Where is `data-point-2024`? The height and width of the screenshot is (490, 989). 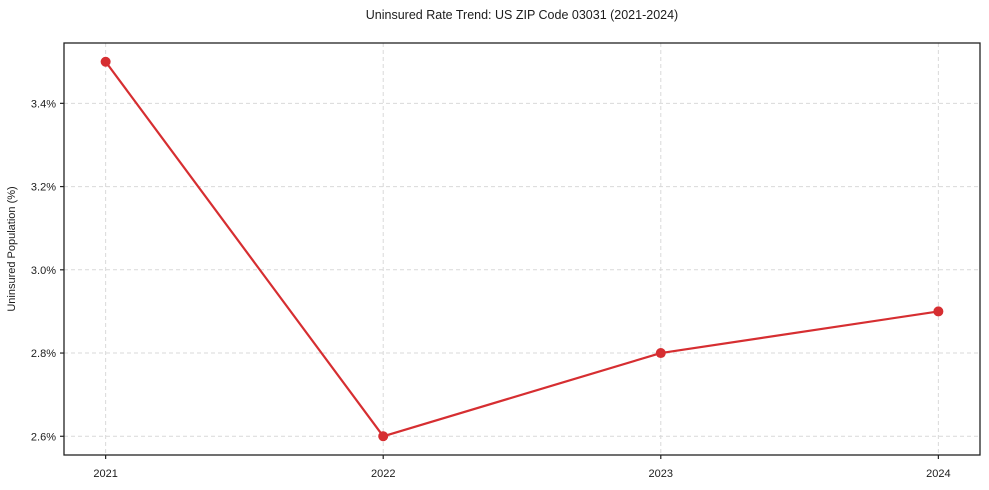 data-point-2024 is located at coordinates (938, 311).